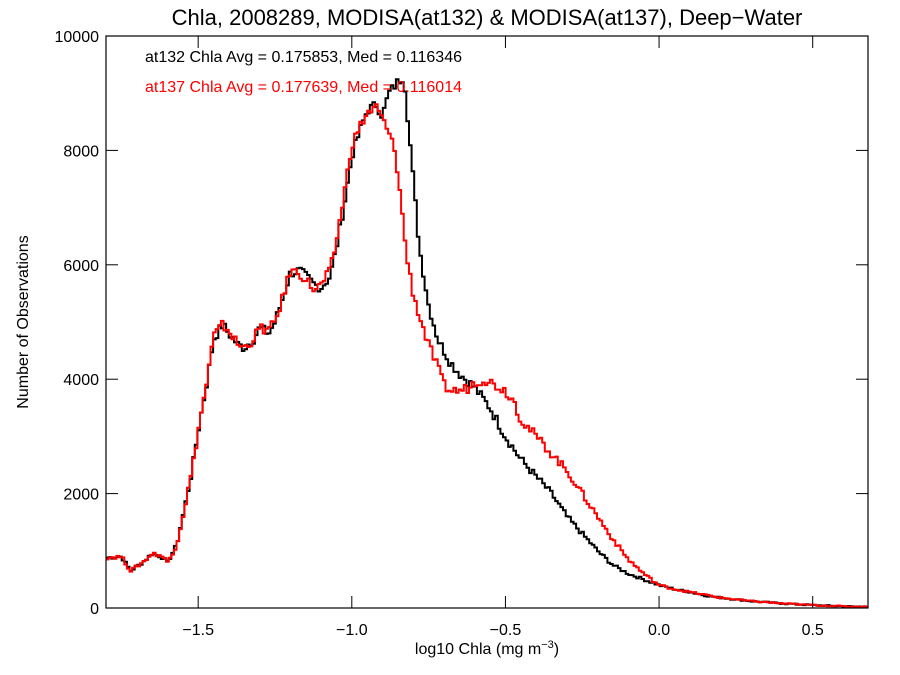 This screenshot has width=900, height=675. What do you see at coordinates (23, 321) in the screenshot?
I see `y-axis-label: Number of Observations` at bounding box center [23, 321].